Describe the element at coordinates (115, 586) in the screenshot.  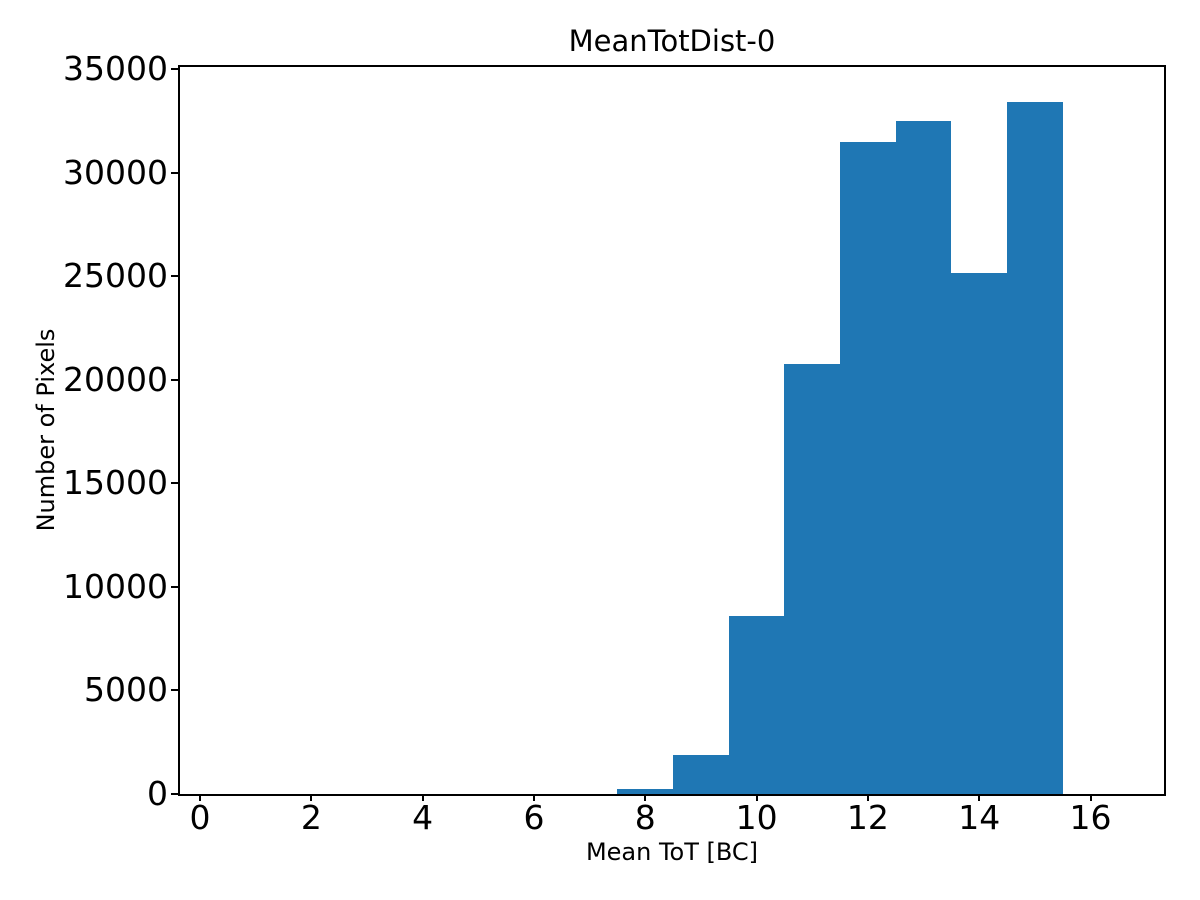
I see `y-axis-tick-label: 10000` at that location.